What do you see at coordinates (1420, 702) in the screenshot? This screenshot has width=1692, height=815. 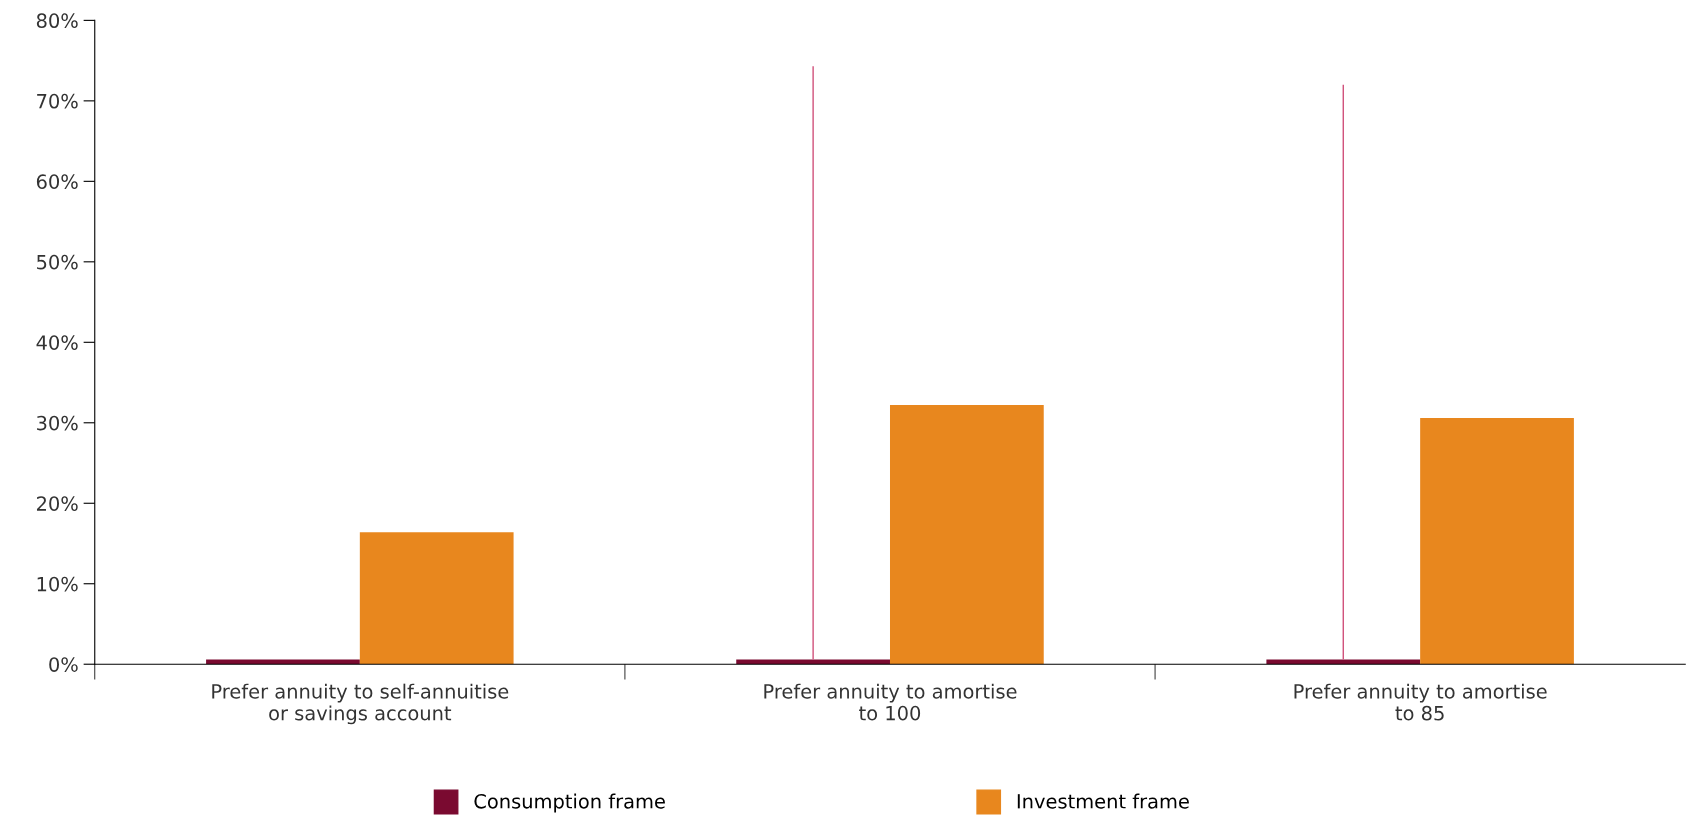 I see `x-tick-label: Prefer annuity to amortise to 85` at bounding box center [1420, 702].